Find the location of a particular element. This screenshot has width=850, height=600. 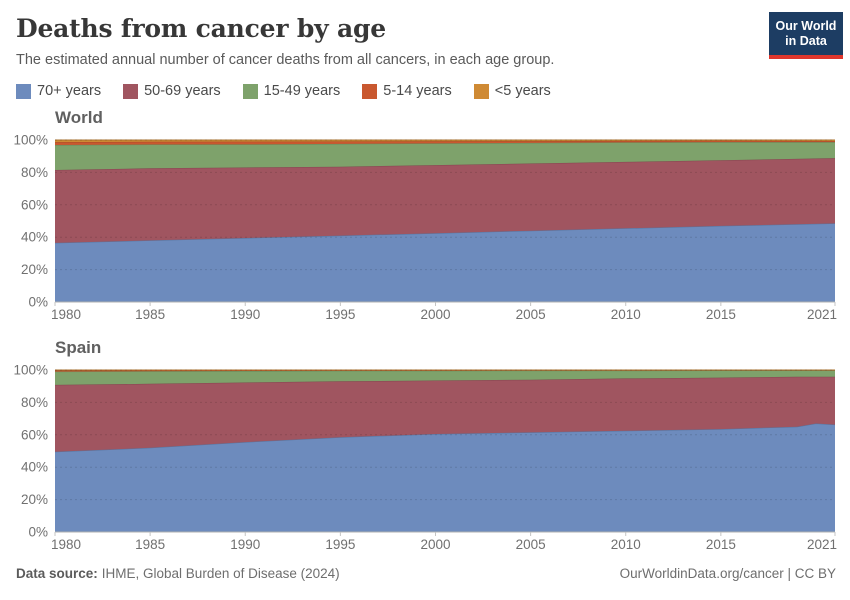

area--5-years is located at coordinates (445, 141).